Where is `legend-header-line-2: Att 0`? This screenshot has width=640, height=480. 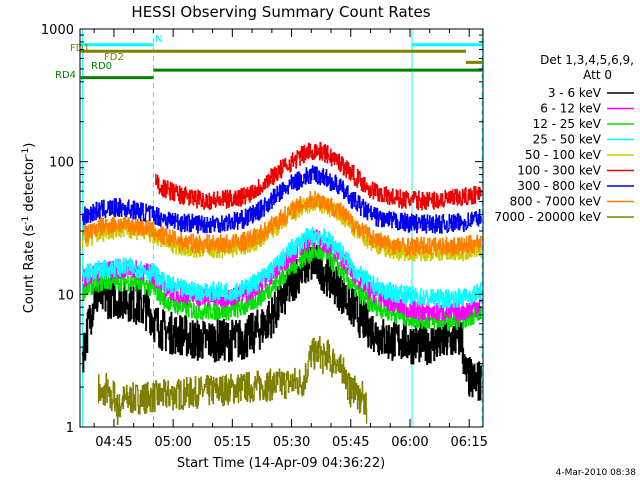
legend-header-line-2: Att 0 is located at coordinates (597, 75).